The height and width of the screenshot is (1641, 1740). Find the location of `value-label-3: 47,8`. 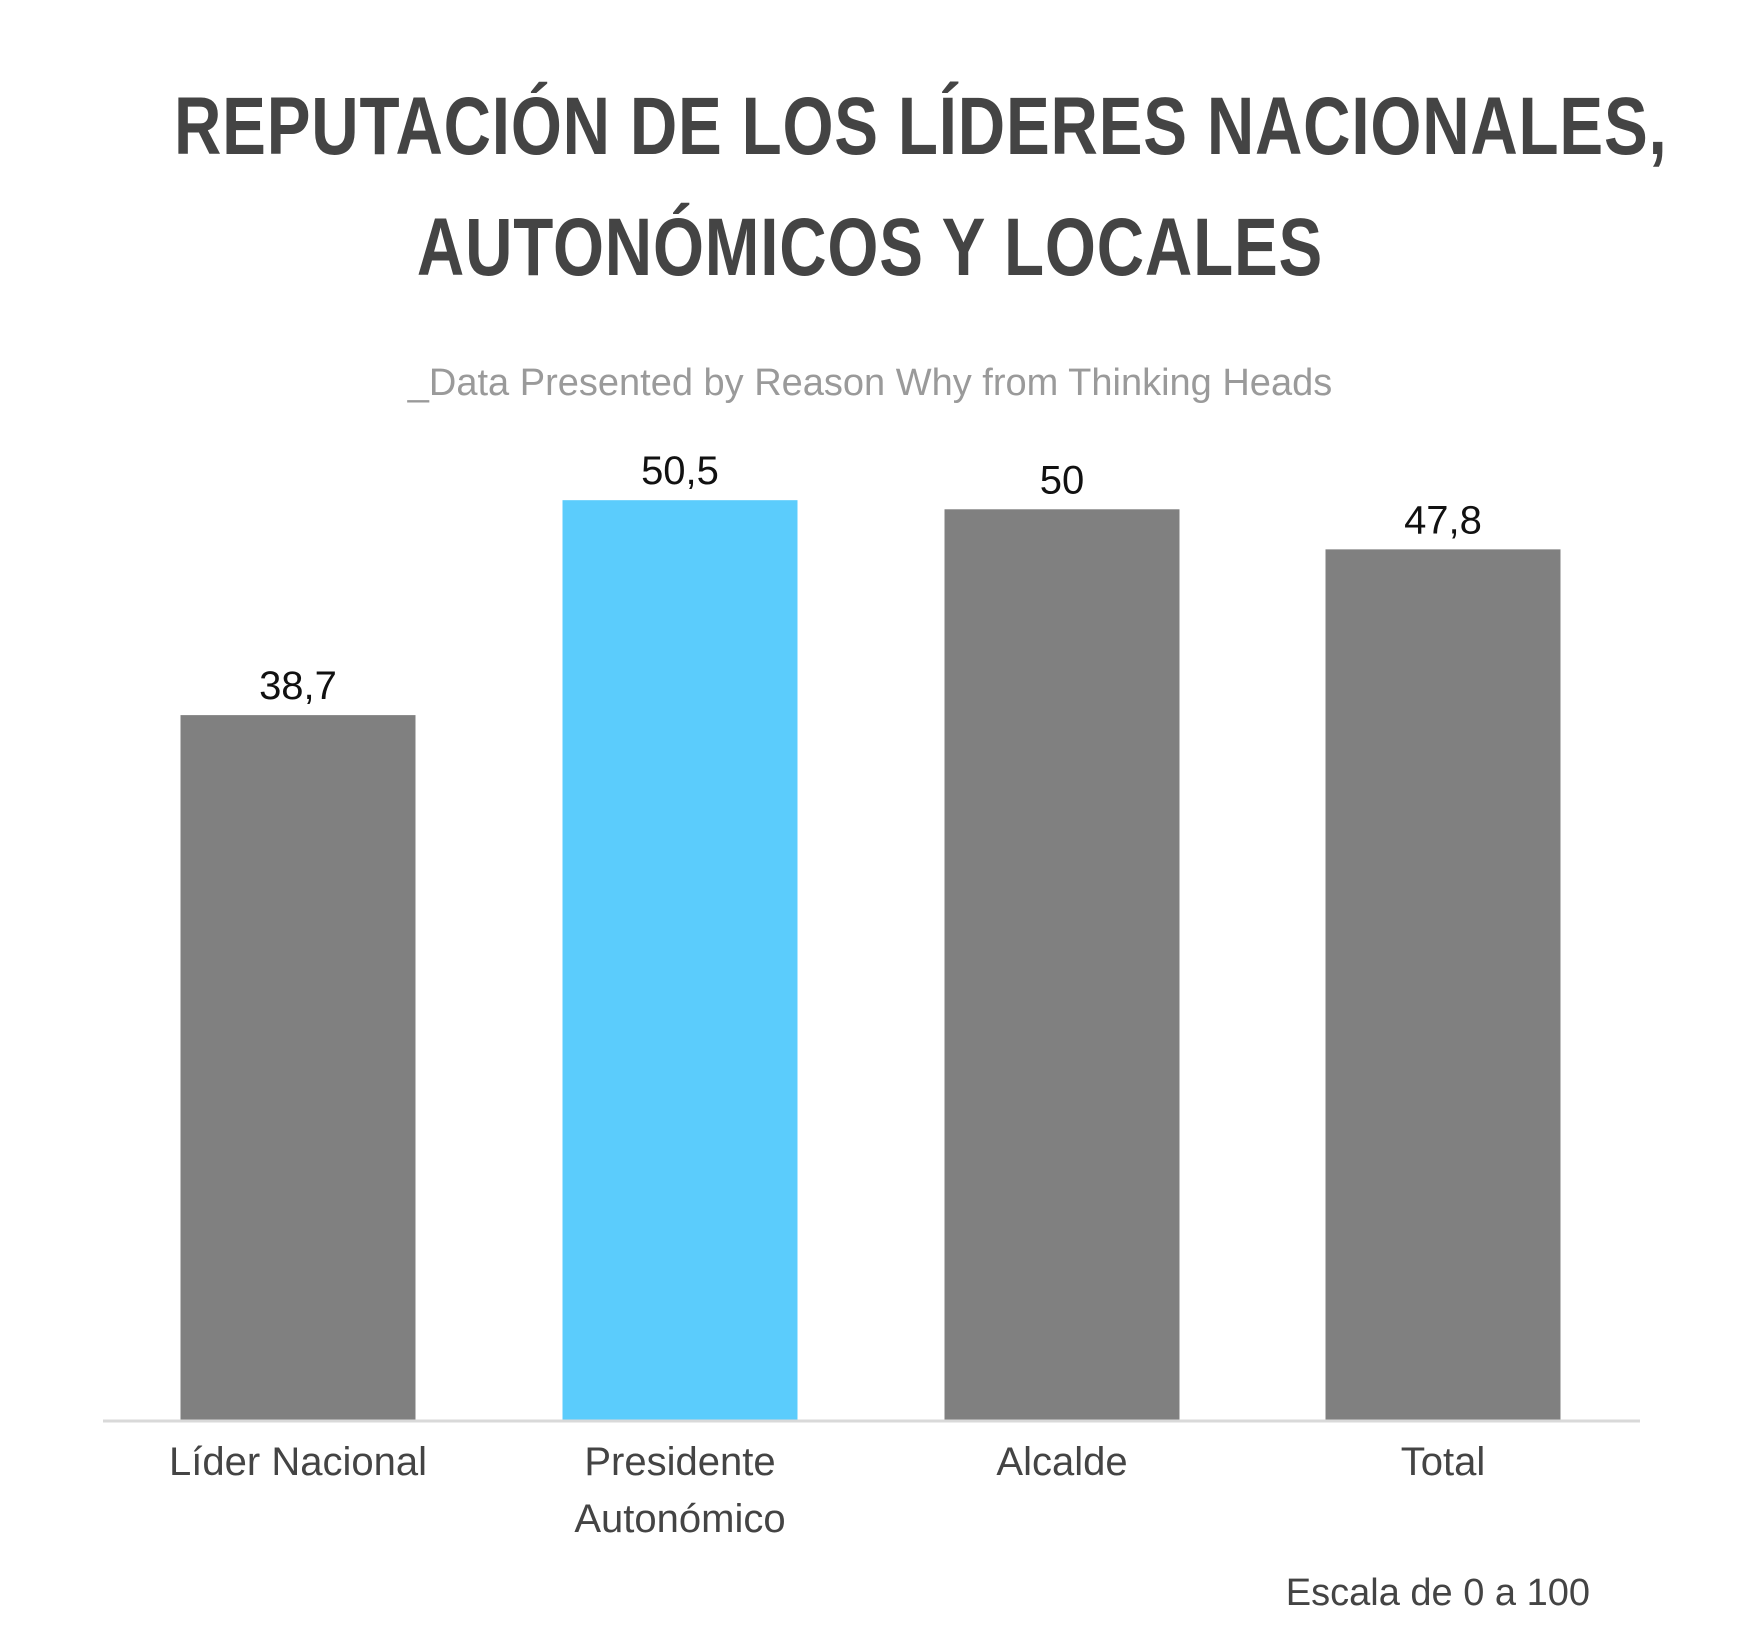

value-label-3: 47,8 is located at coordinates (1443, 520).